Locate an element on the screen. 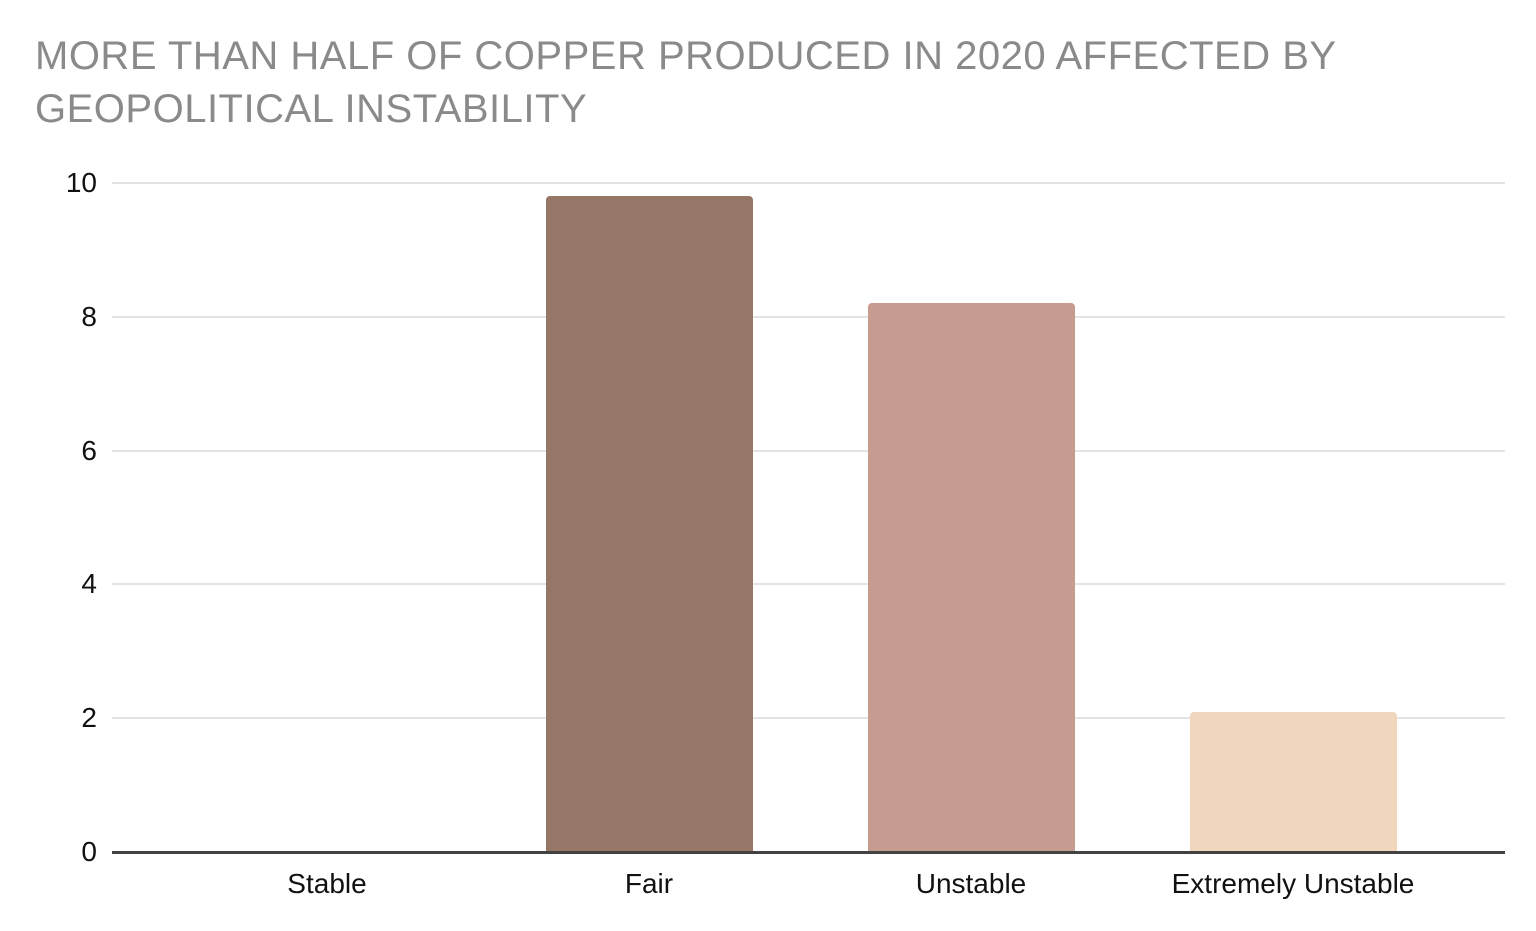 This screenshot has width=1536, height=931. x-axis-label-unstable: Unstable is located at coordinates (971, 883).